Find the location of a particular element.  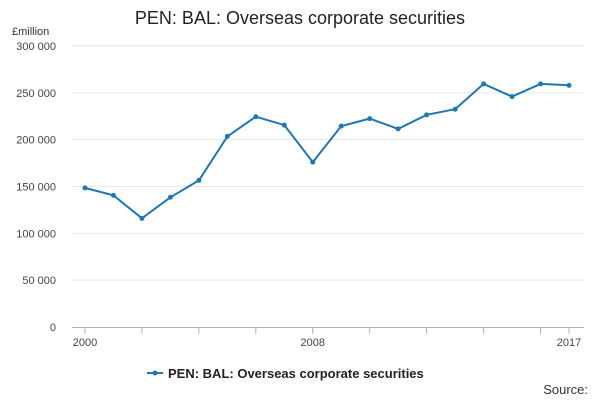

y-tick-label: 200 000 is located at coordinates (36, 141).